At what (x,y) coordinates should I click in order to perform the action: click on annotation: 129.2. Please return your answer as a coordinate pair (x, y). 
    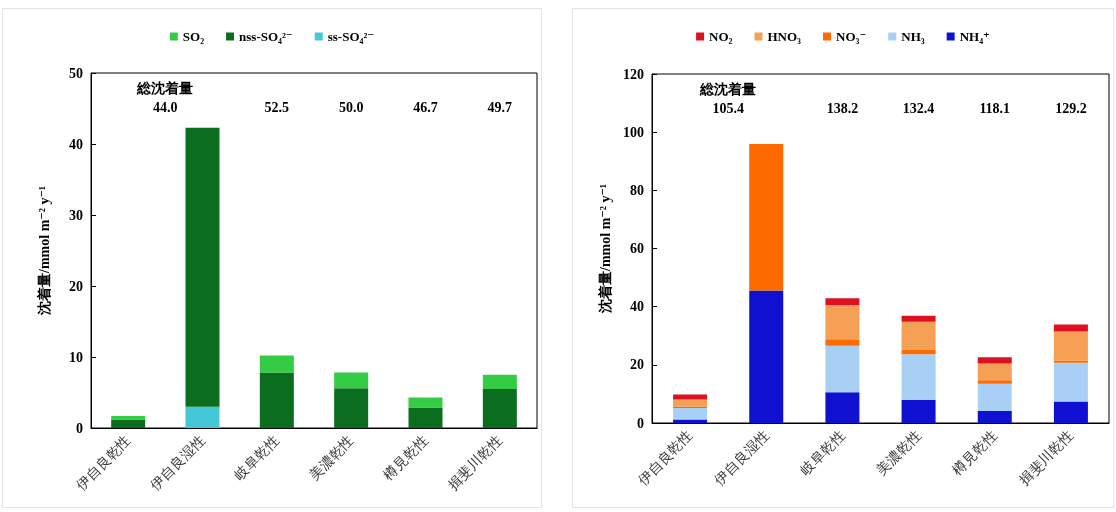
    Looking at the image, I should click on (1071, 108).